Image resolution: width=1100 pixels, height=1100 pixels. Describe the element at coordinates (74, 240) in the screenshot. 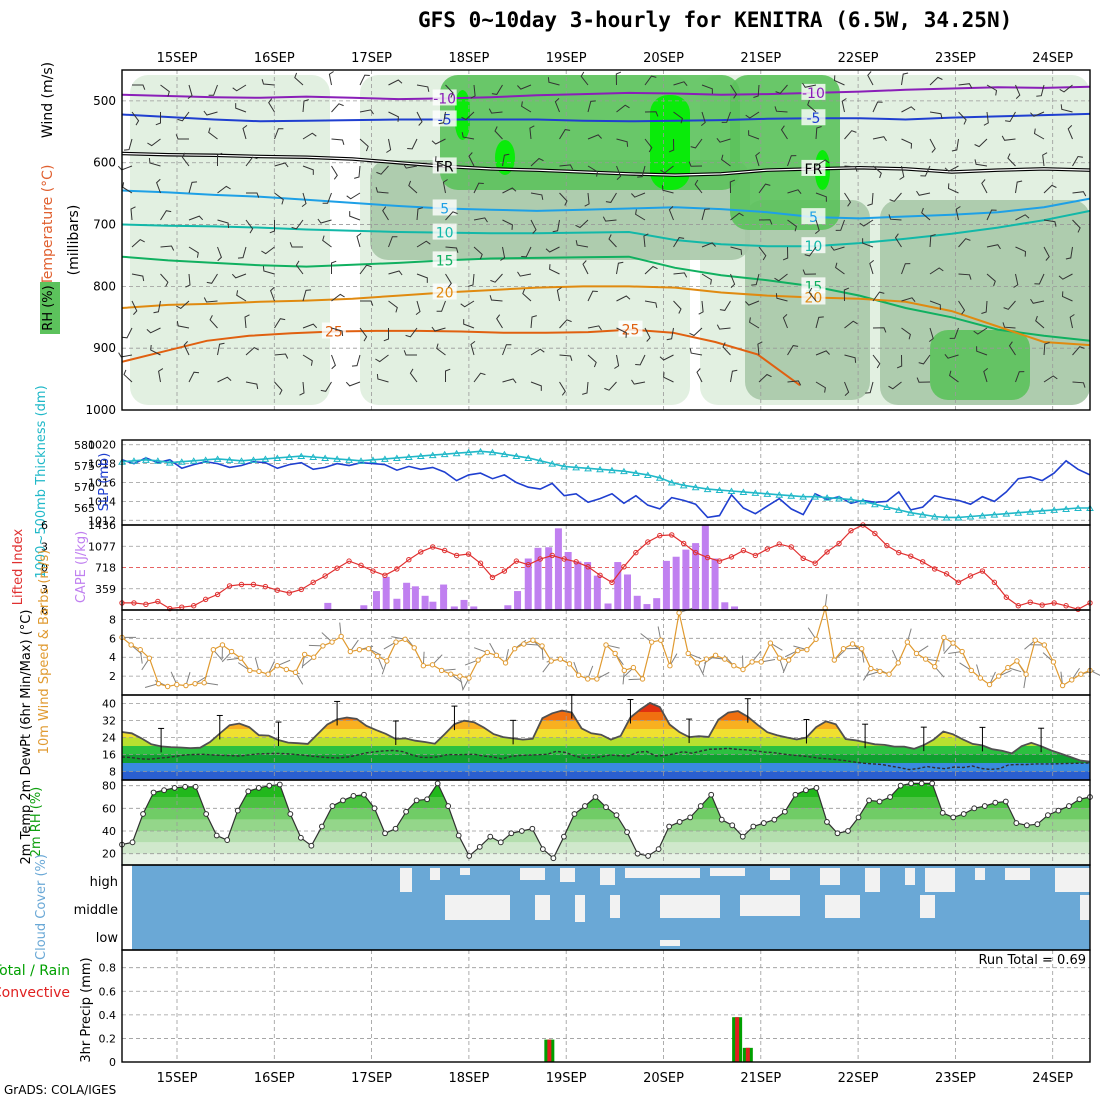

I see `pressure-axis-label: (millibars)` at that location.